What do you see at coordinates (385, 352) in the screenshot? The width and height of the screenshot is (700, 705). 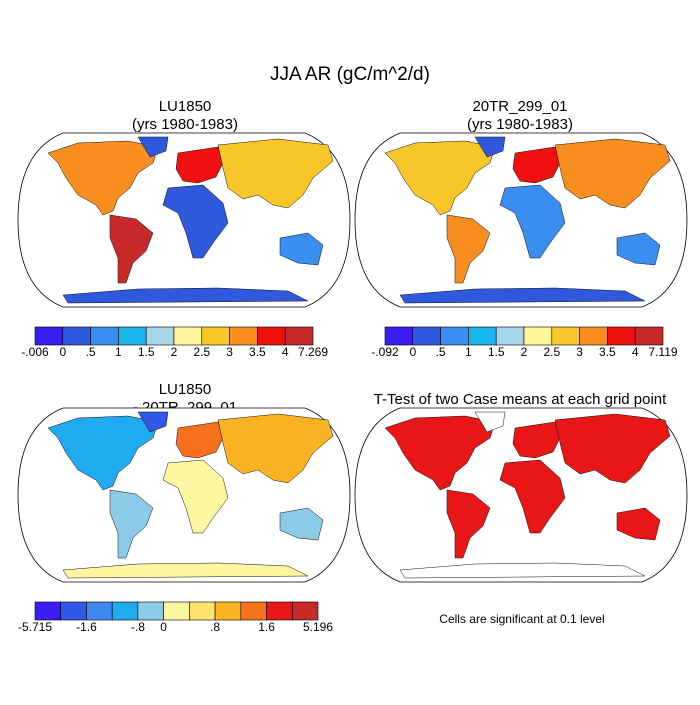 I see `colorbar-label: -.092` at bounding box center [385, 352].